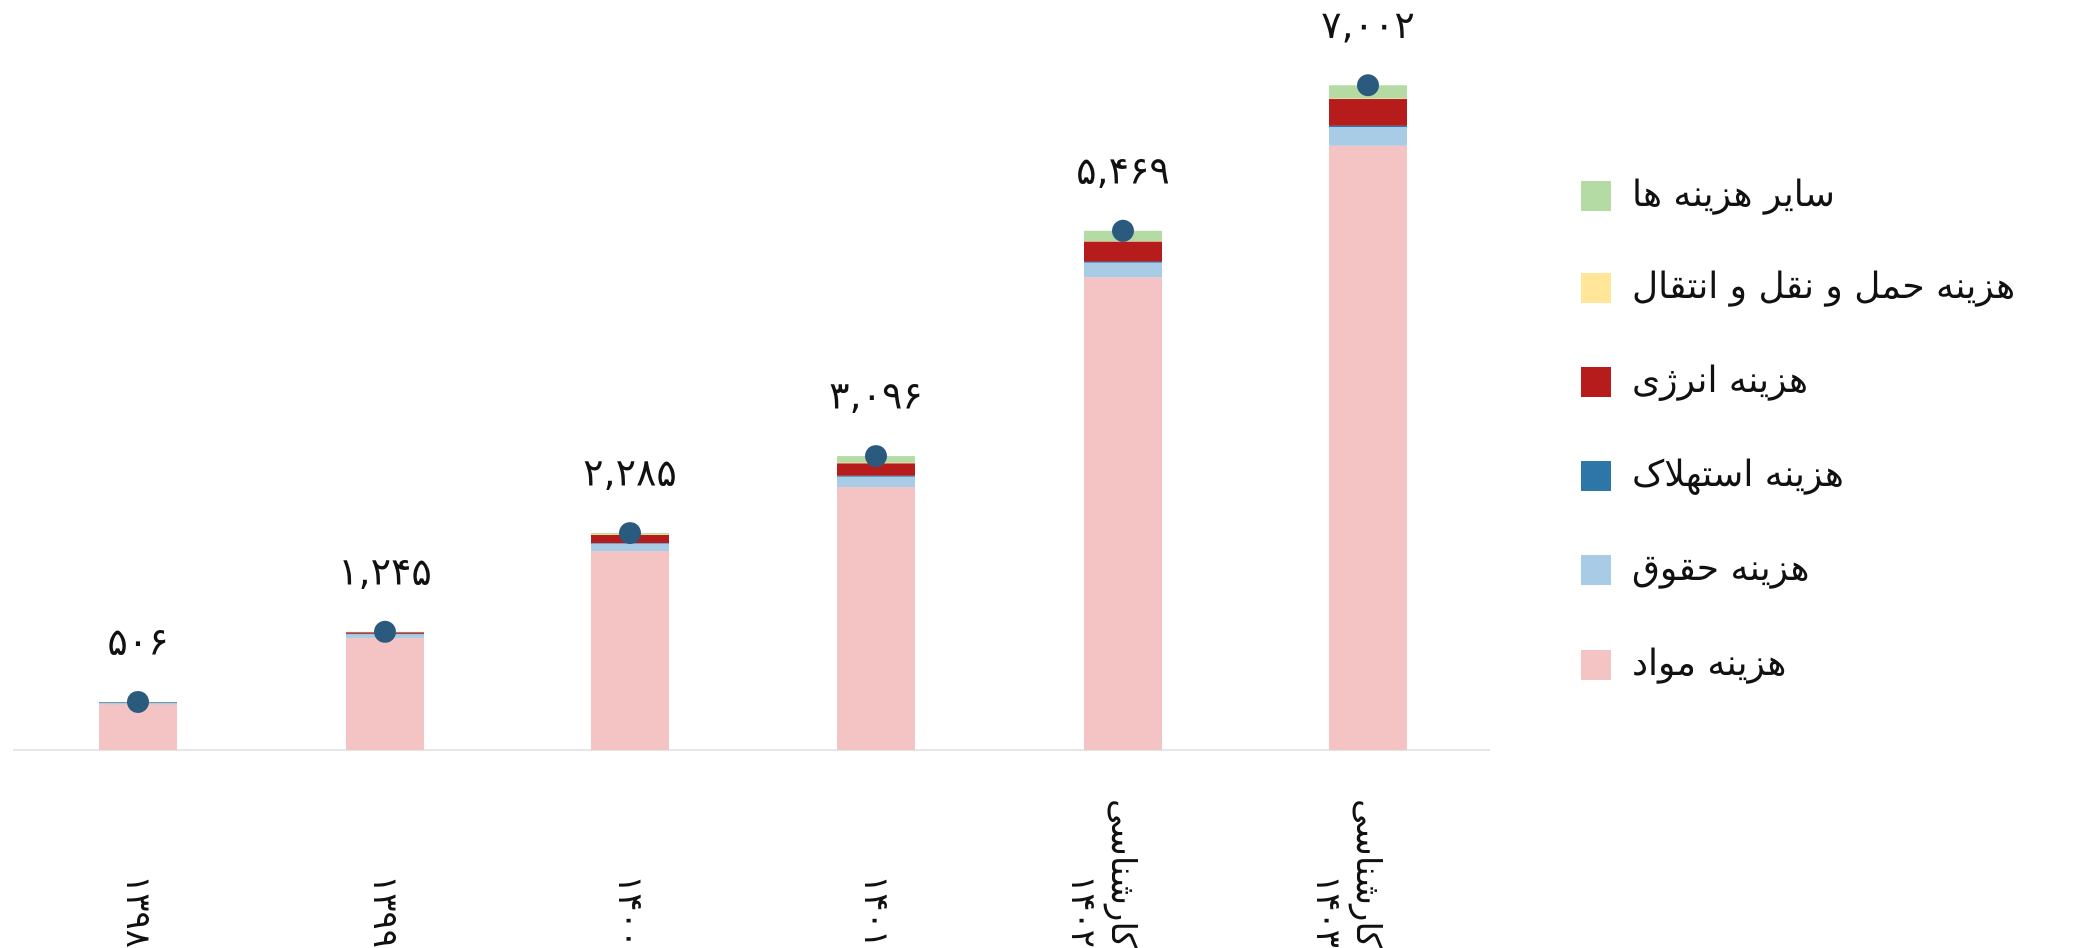 This screenshot has width=2090, height=948. Describe the element at coordinates (137, 641) in the screenshot. I see `total-label: ۵۰۶` at that location.